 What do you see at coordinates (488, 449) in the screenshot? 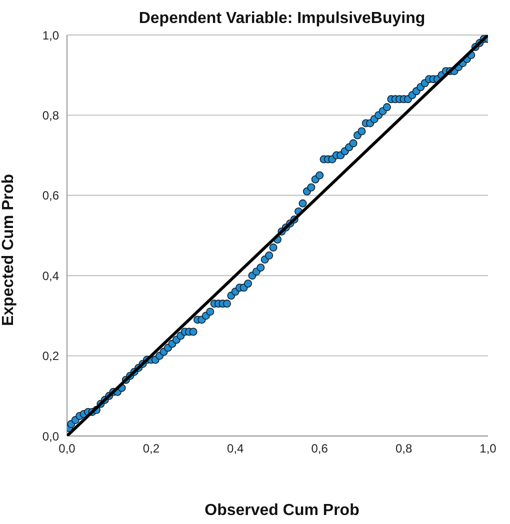
I see `x-tick-label: 1,0` at bounding box center [488, 449].